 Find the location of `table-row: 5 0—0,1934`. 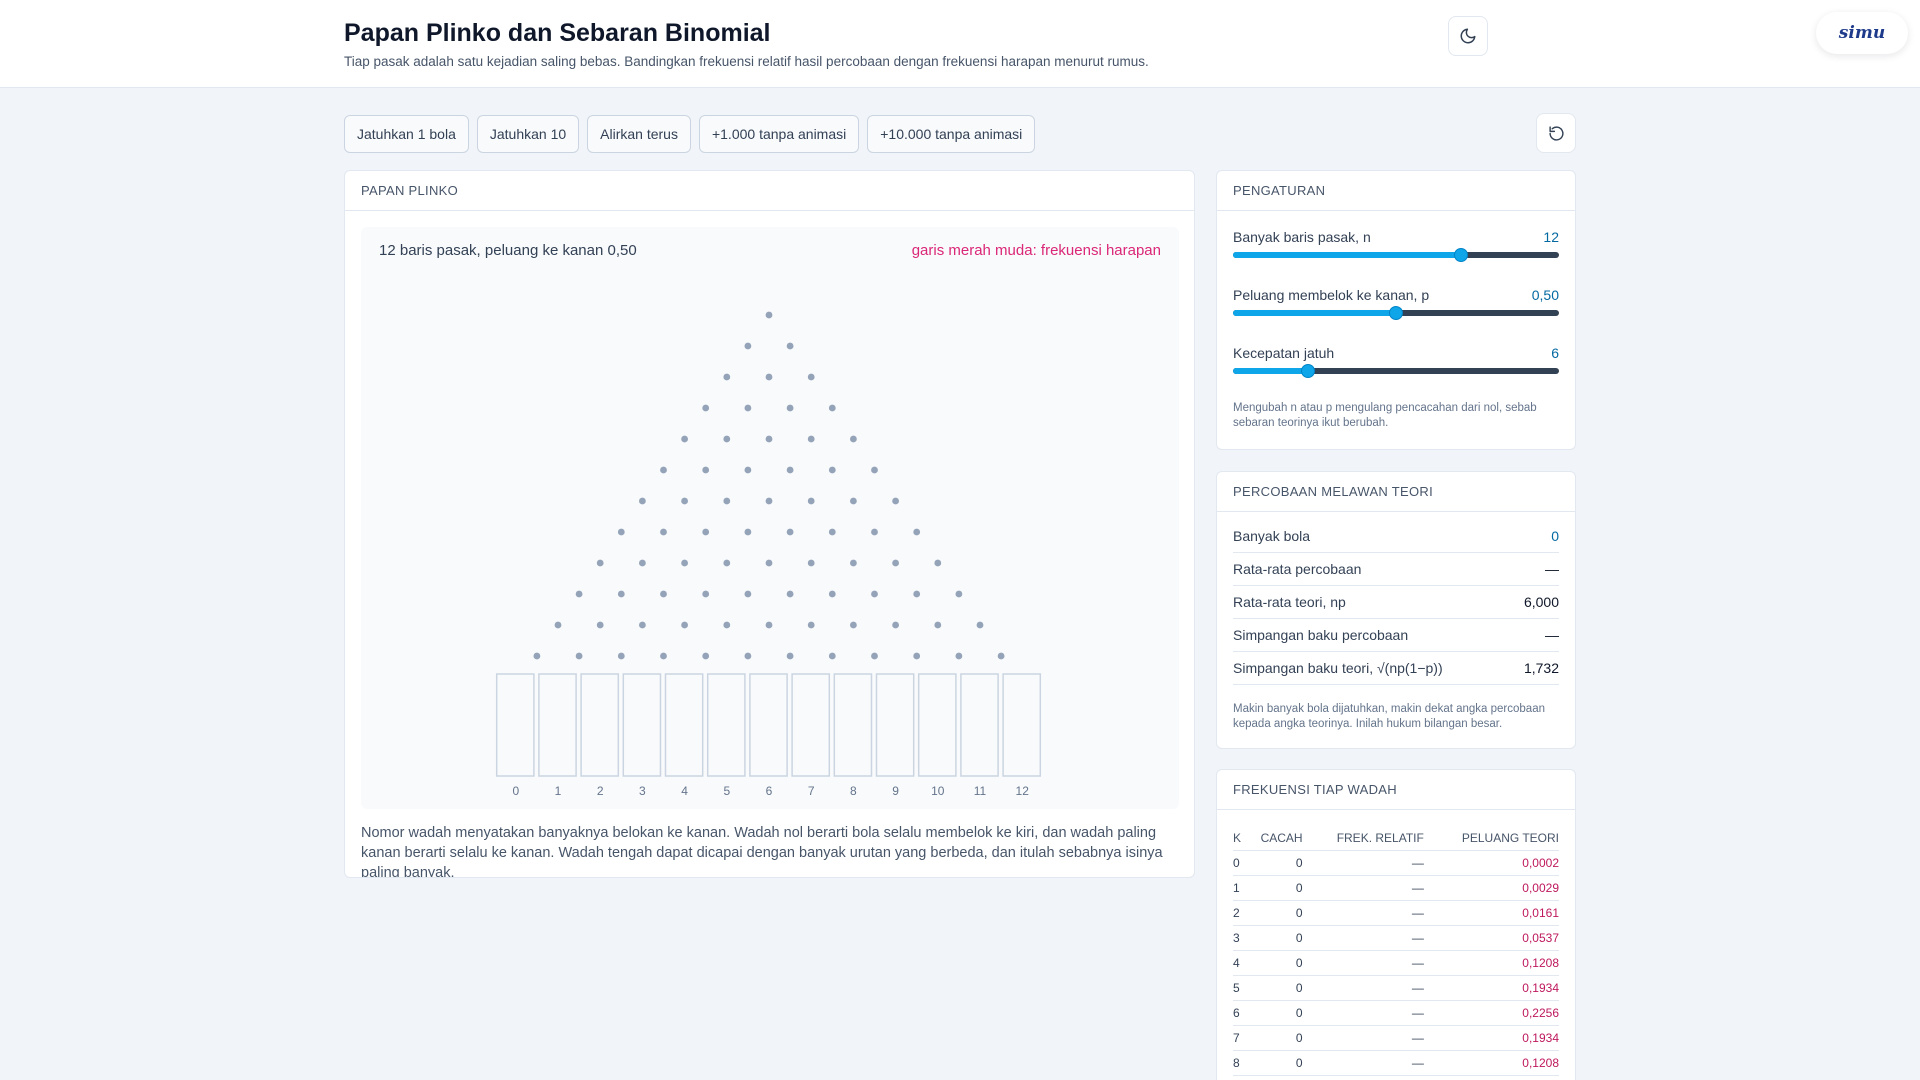

table-row: 5 0—0,1934 is located at coordinates (1396, 988).